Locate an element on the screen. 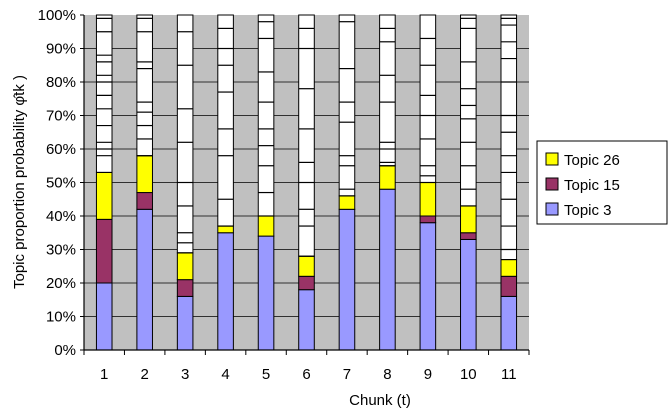 Image resolution: width=670 pixels, height=416 pixels. x-tick-label: 2 is located at coordinates (145, 374).